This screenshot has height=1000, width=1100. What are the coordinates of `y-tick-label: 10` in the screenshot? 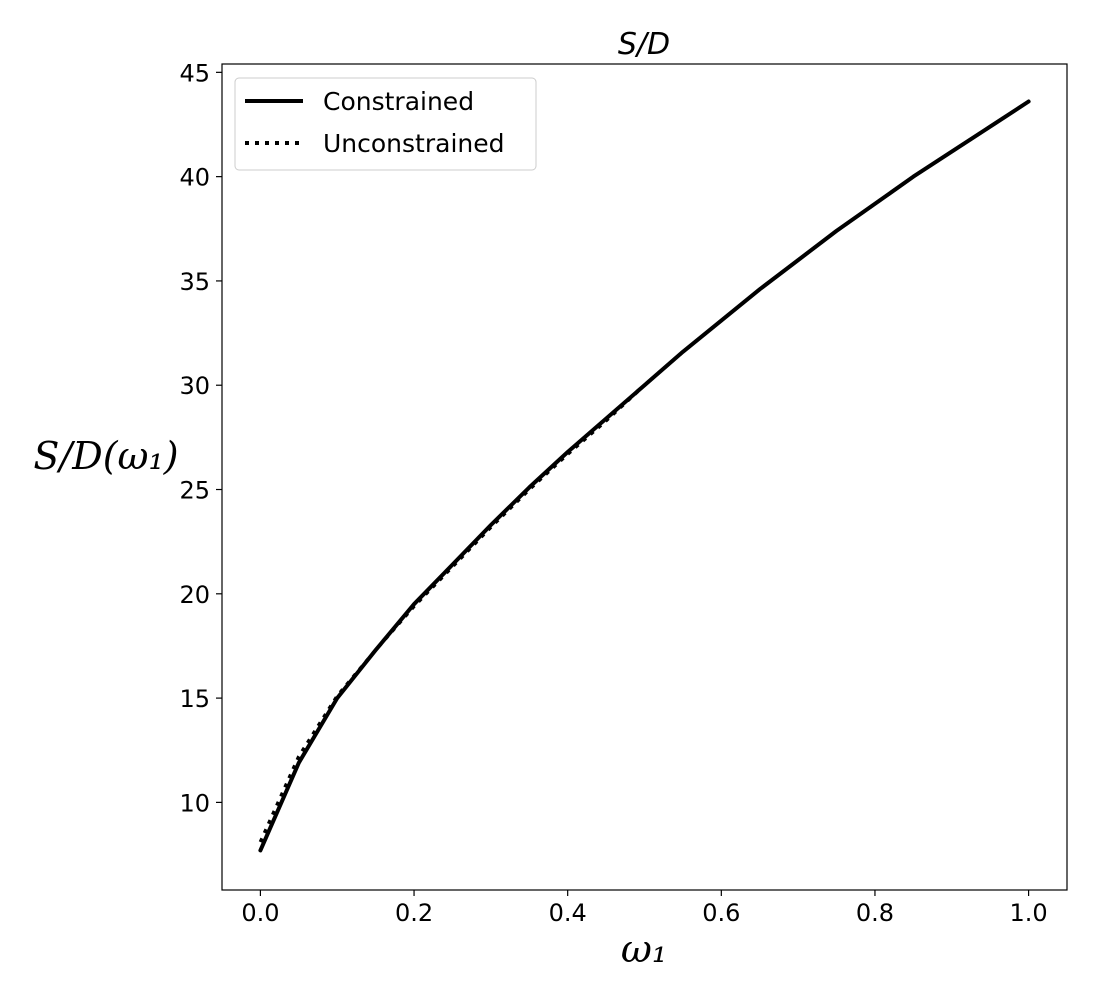 It's located at (194, 803).